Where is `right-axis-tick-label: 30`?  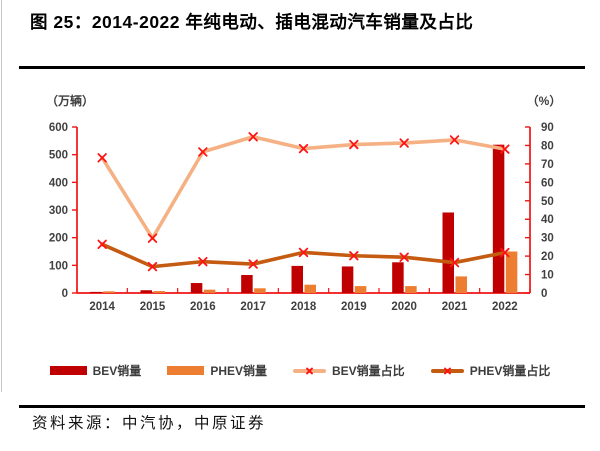 right-axis-tick-label: 30 is located at coordinates (547, 239).